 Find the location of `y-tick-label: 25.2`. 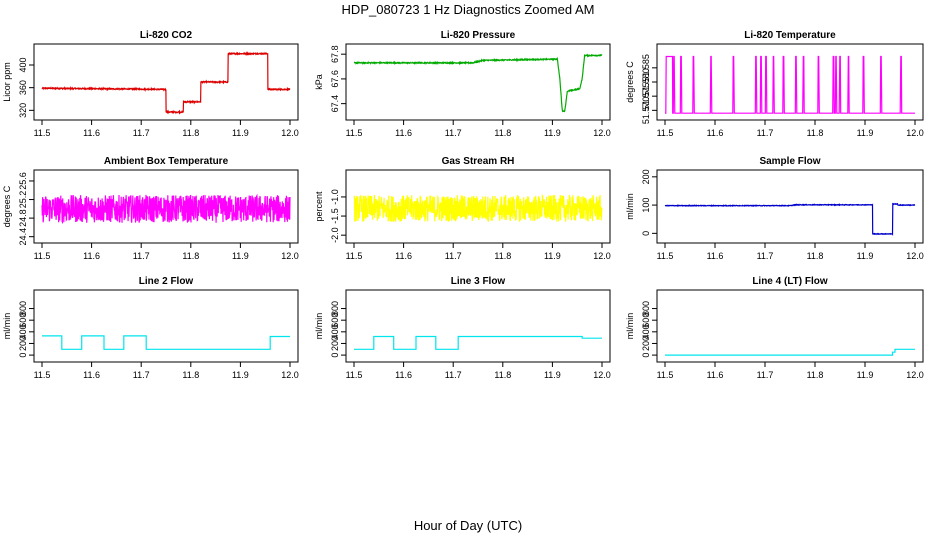

y-tick-label: 25.2 is located at coordinates (23, 200).